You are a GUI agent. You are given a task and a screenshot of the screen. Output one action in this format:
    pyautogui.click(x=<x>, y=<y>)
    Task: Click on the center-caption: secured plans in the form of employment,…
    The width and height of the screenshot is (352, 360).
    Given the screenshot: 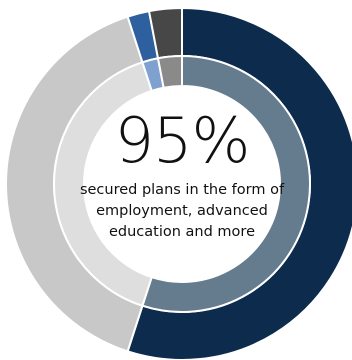 What is the action you would take?
    pyautogui.click(x=182, y=211)
    